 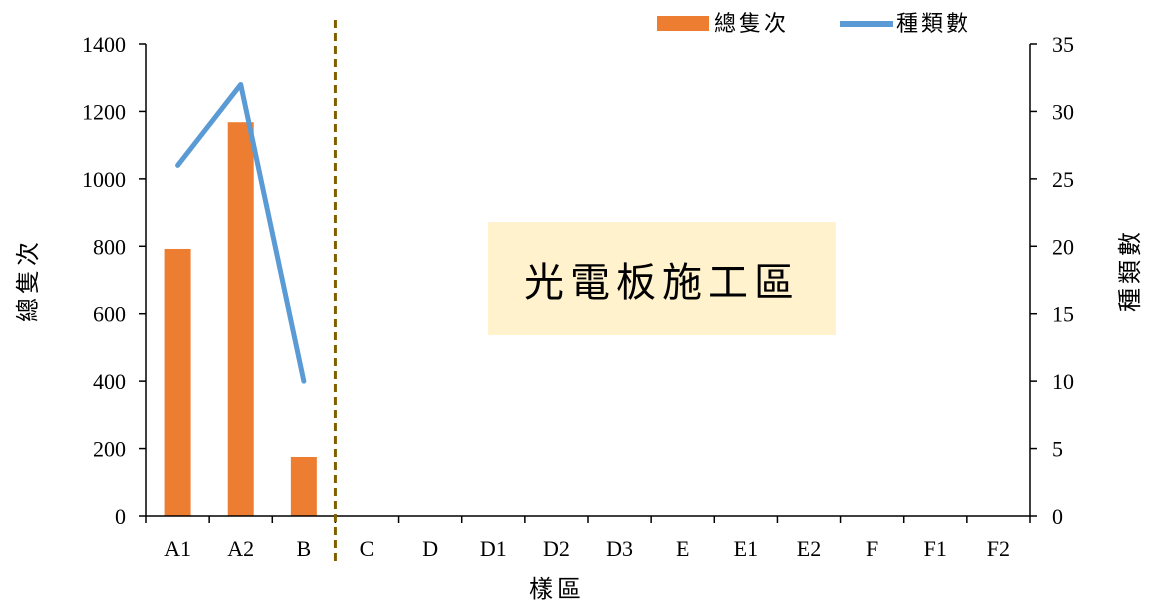 What do you see at coordinates (662, 283) in the screenshot?
I see `annotation-text: 光電板施工區` at bounding box center [662, 283].